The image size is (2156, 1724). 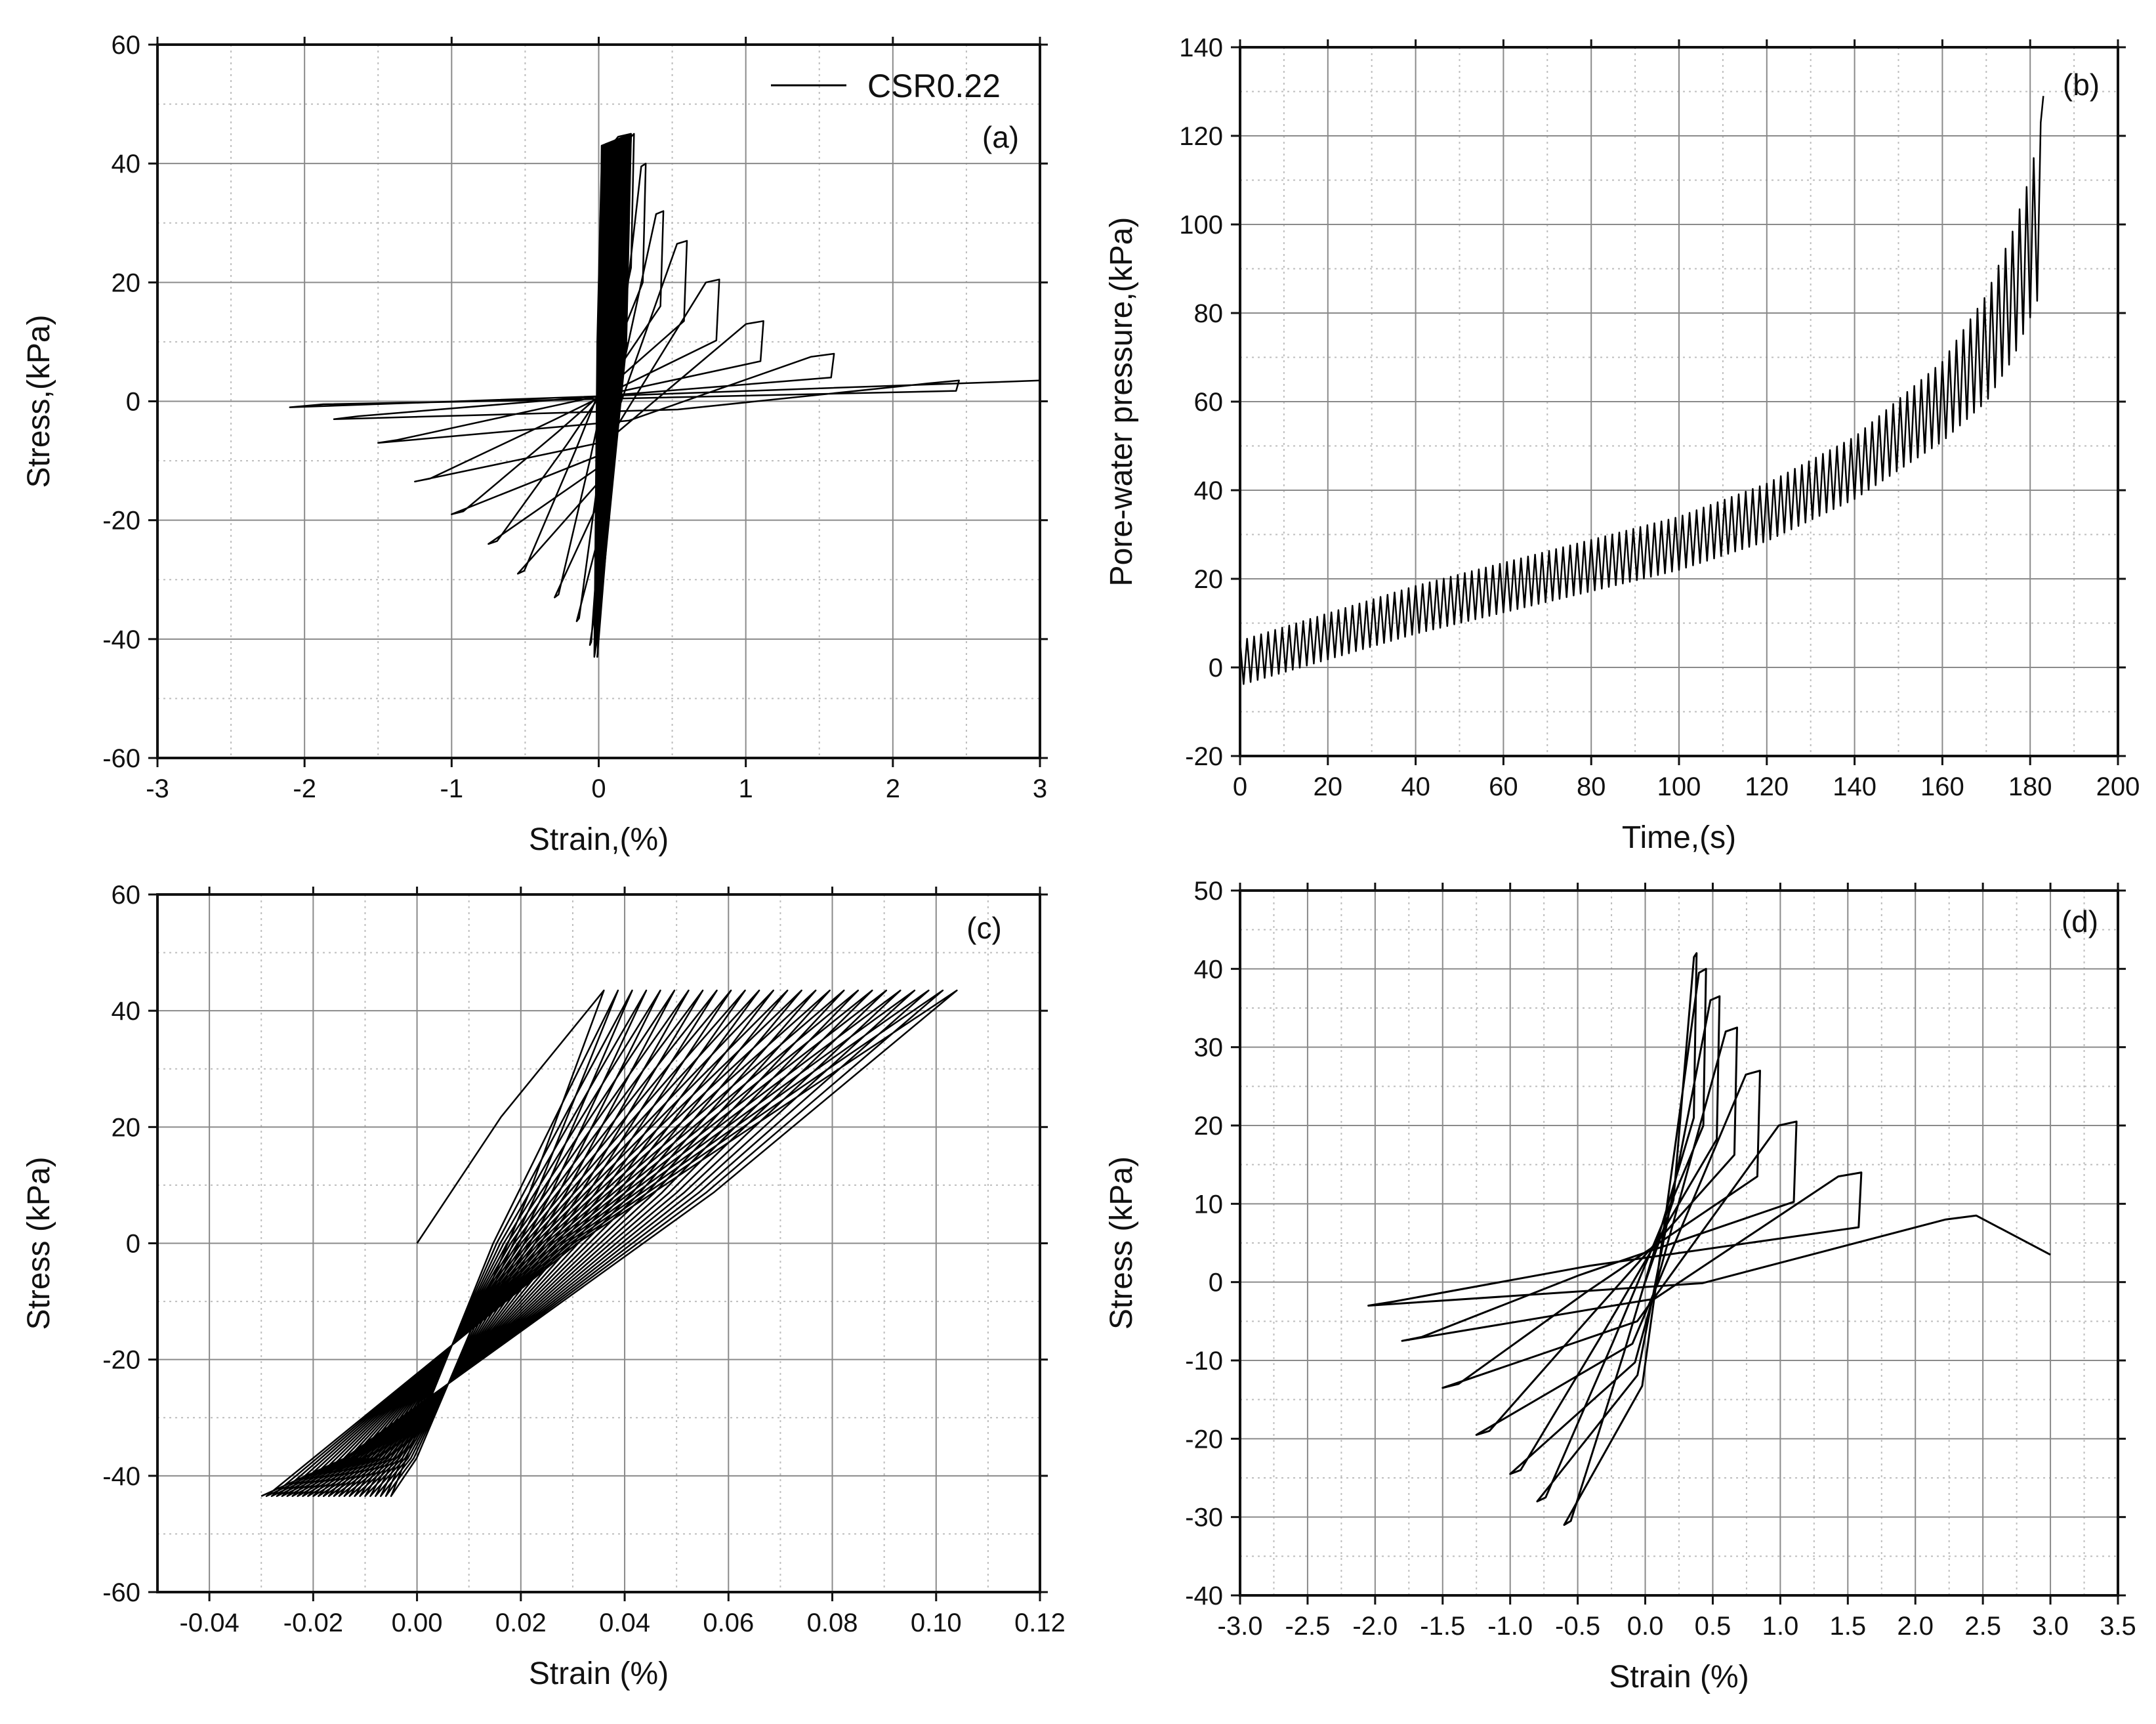 I want to click on y-tick-label: -10, so click(x=1204, y=1361).